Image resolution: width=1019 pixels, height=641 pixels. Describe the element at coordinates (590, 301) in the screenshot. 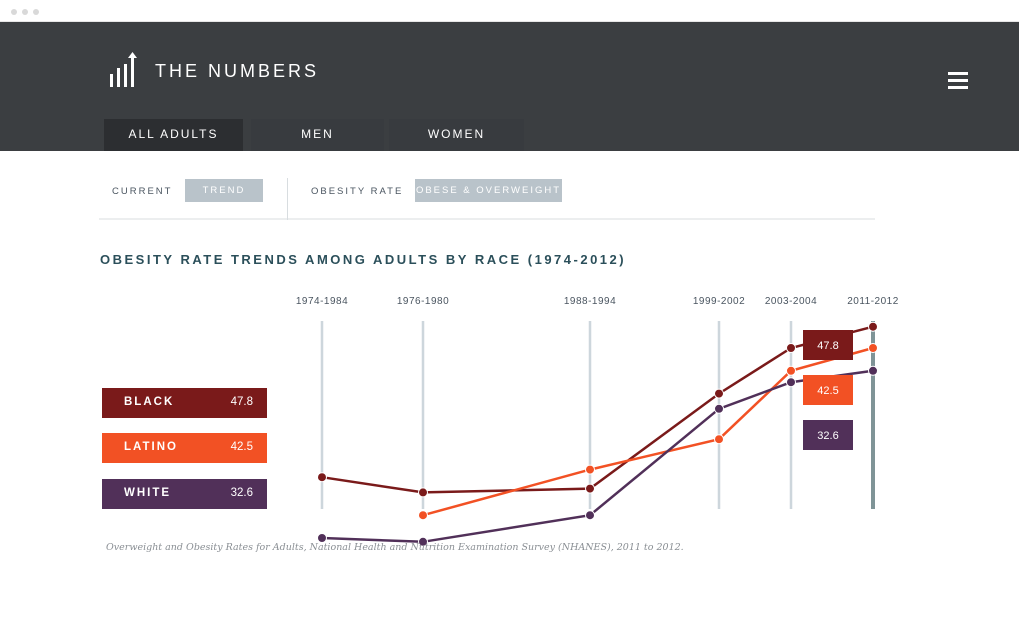

I see `x-tick-label: 1988-1994` at that location.